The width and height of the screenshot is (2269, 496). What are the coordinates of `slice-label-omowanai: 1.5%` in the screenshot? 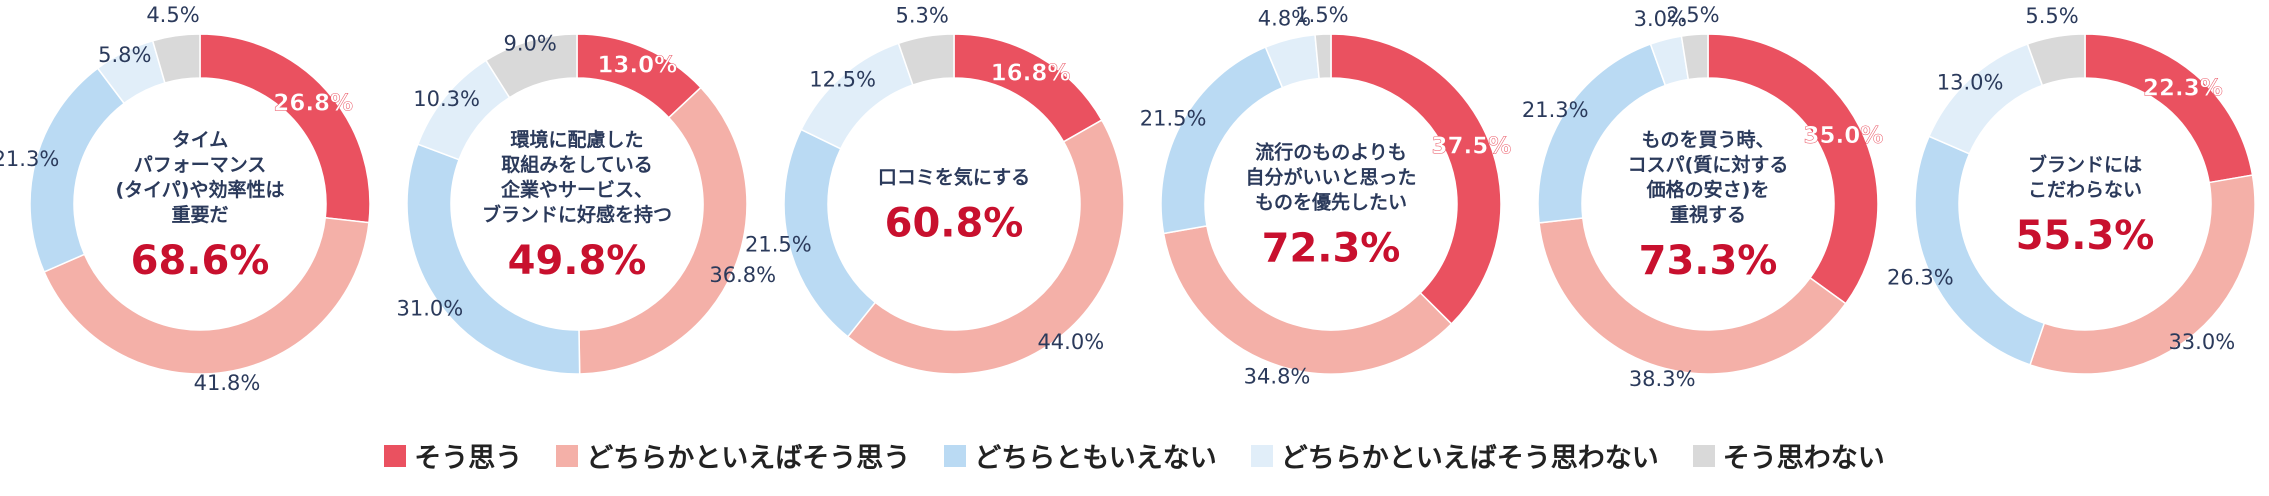 It's located at (1321, 15).